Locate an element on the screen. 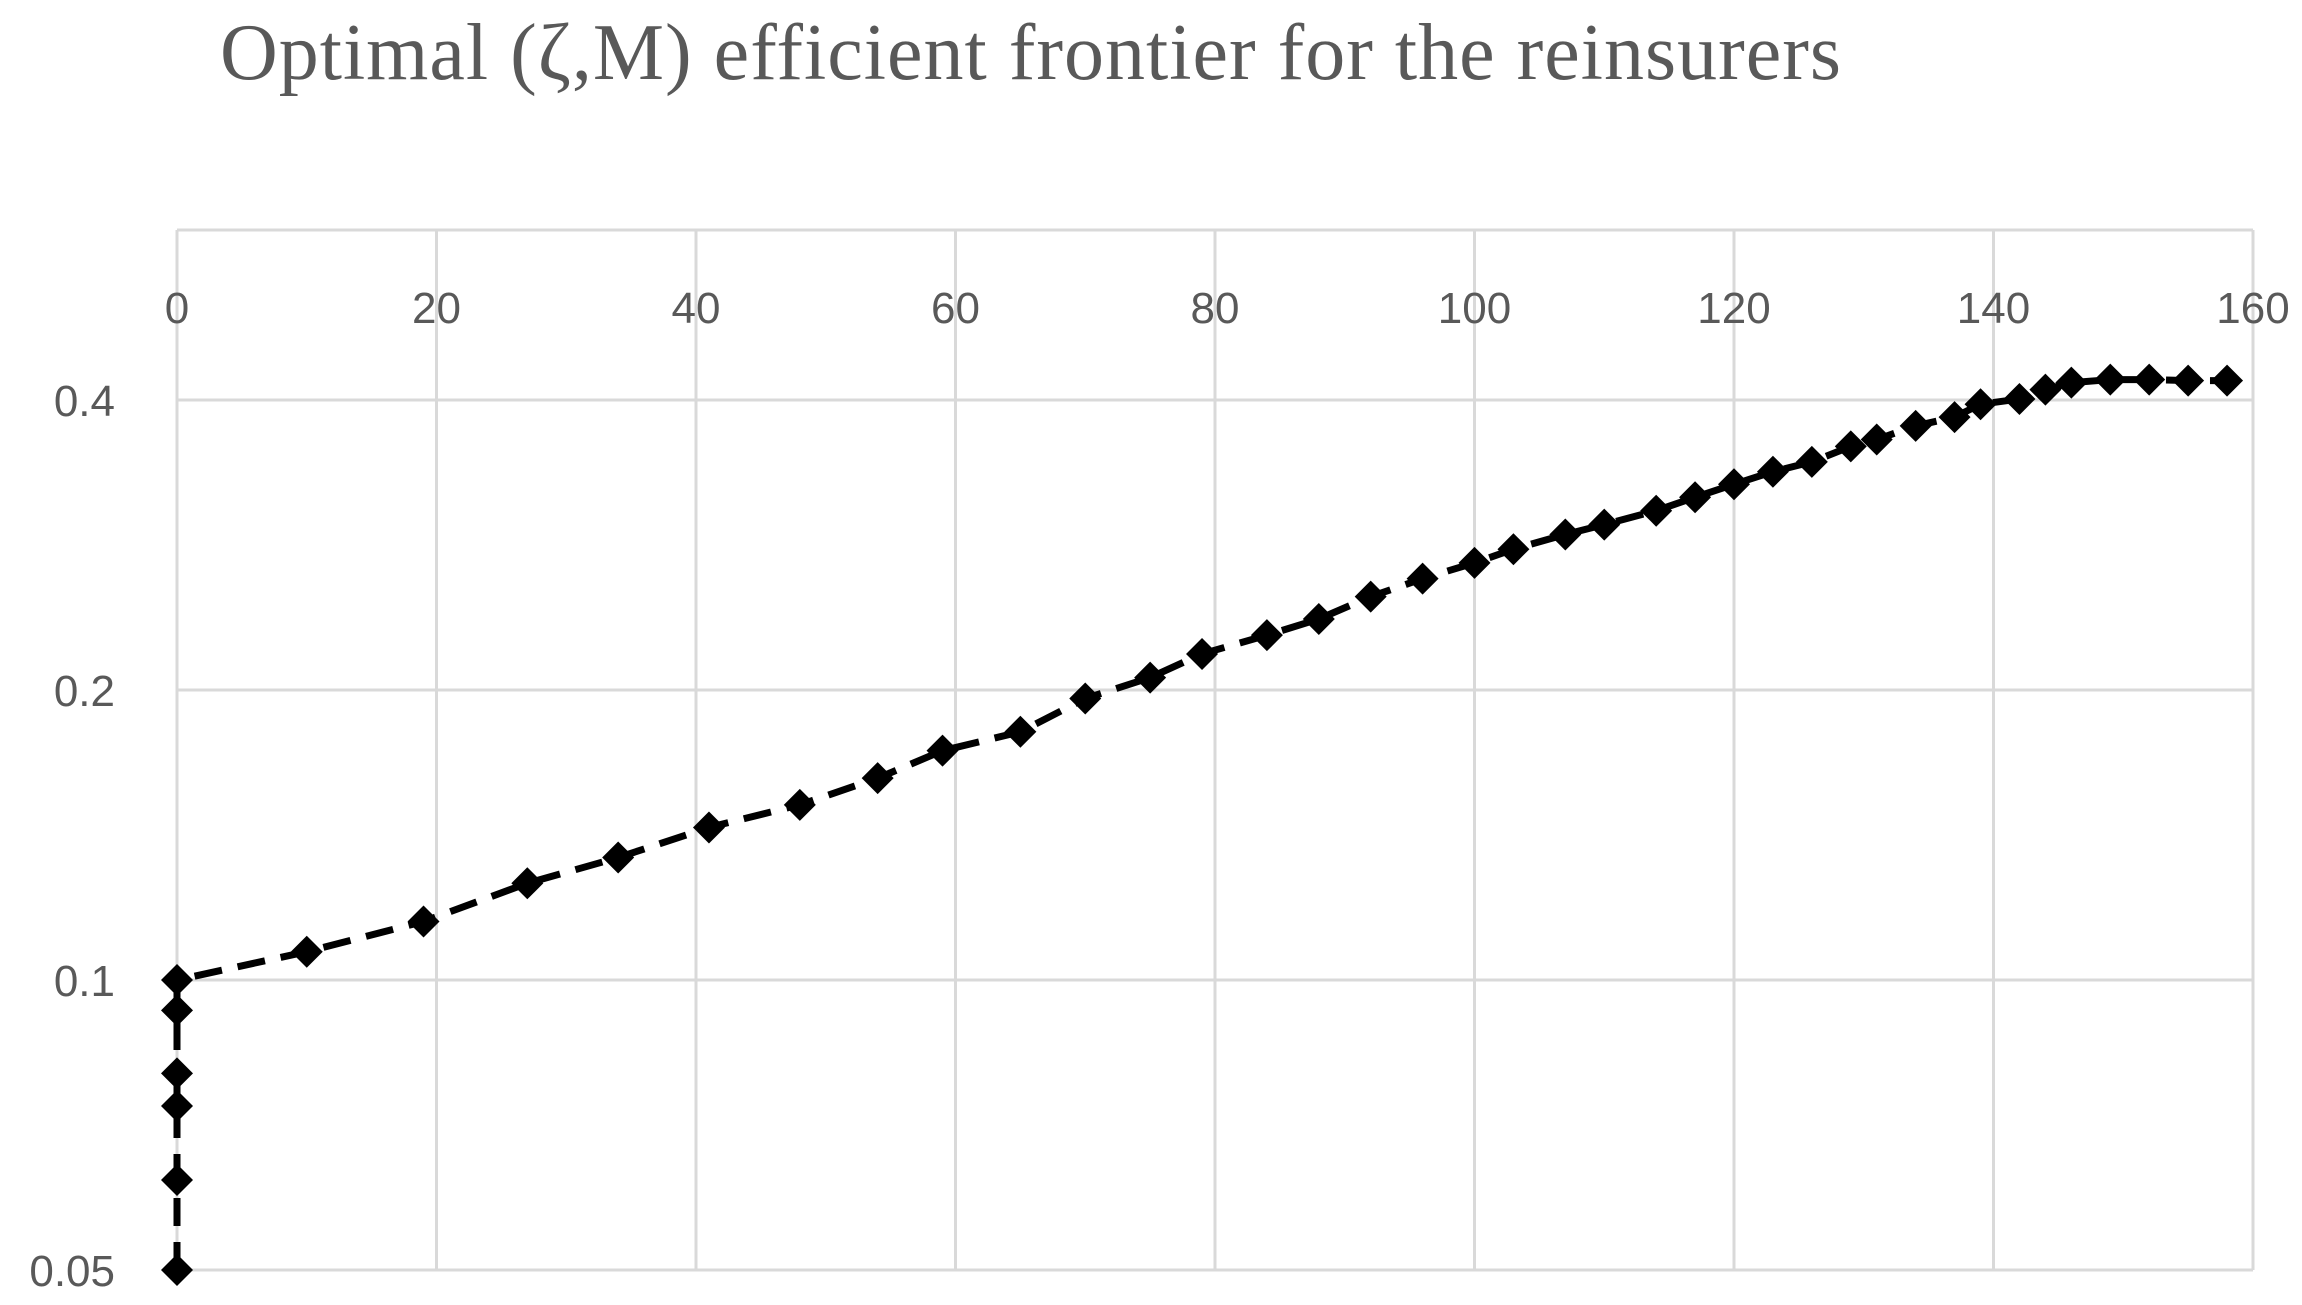  x-tick-label: 60 is located at coordinates (955, 308).